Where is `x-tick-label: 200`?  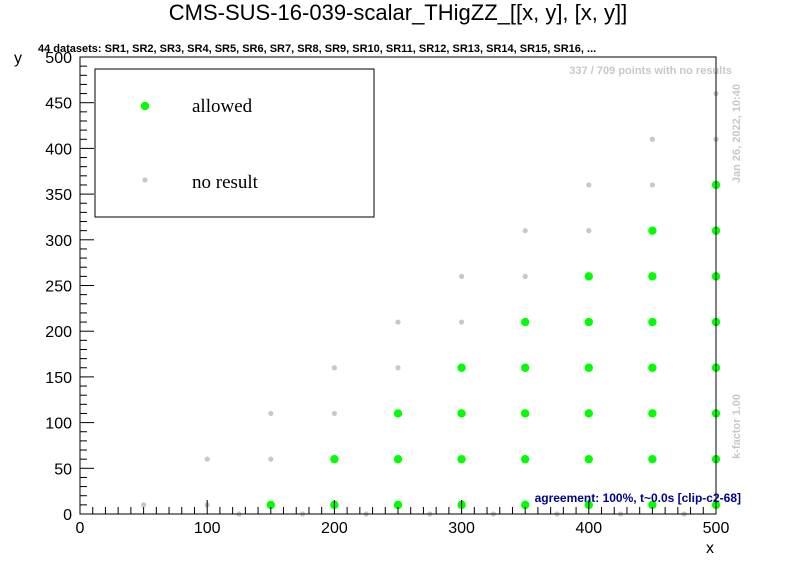
x-tick-label: 200 is located at coordinates (334, 528).